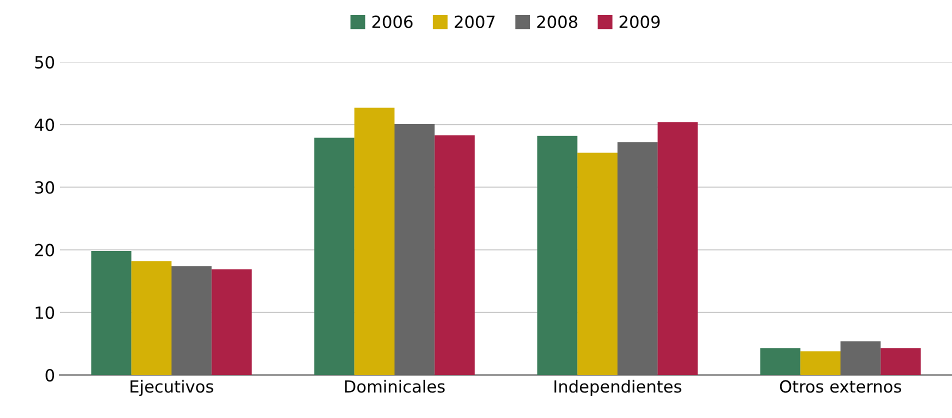 This screenshot has height=418, width=952. Describe the element at coordinates (640, 22) in the screenshot. I see `legend-label: 2009` at that location.